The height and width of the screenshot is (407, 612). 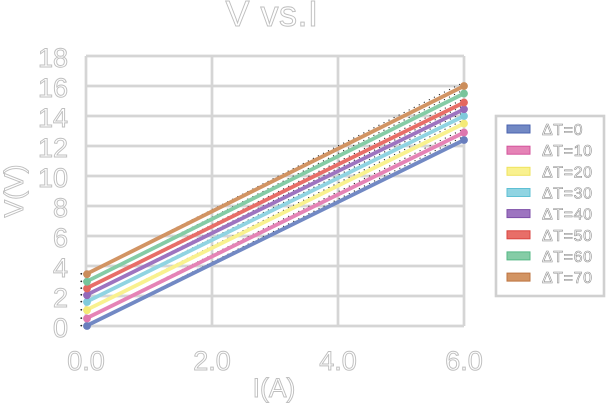 What do you see at coordinates (567, 236) in the screenshot?
I see `svg-text: ΔT=50` at bounding box center [567, 236].